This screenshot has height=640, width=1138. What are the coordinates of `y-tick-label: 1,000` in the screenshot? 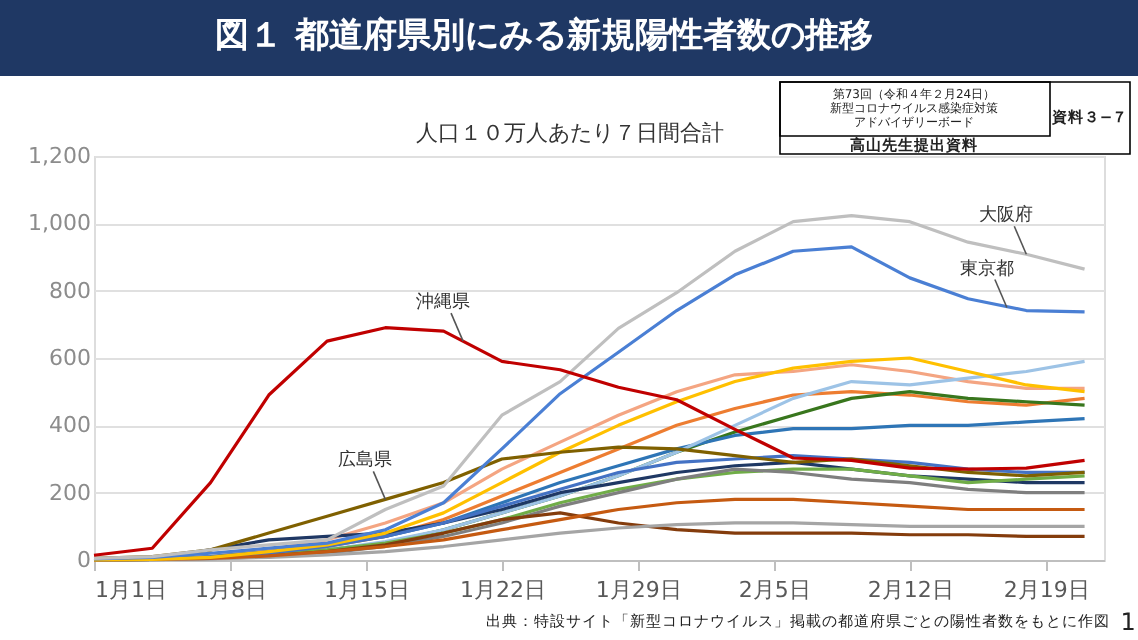 It's located at (59, 223).